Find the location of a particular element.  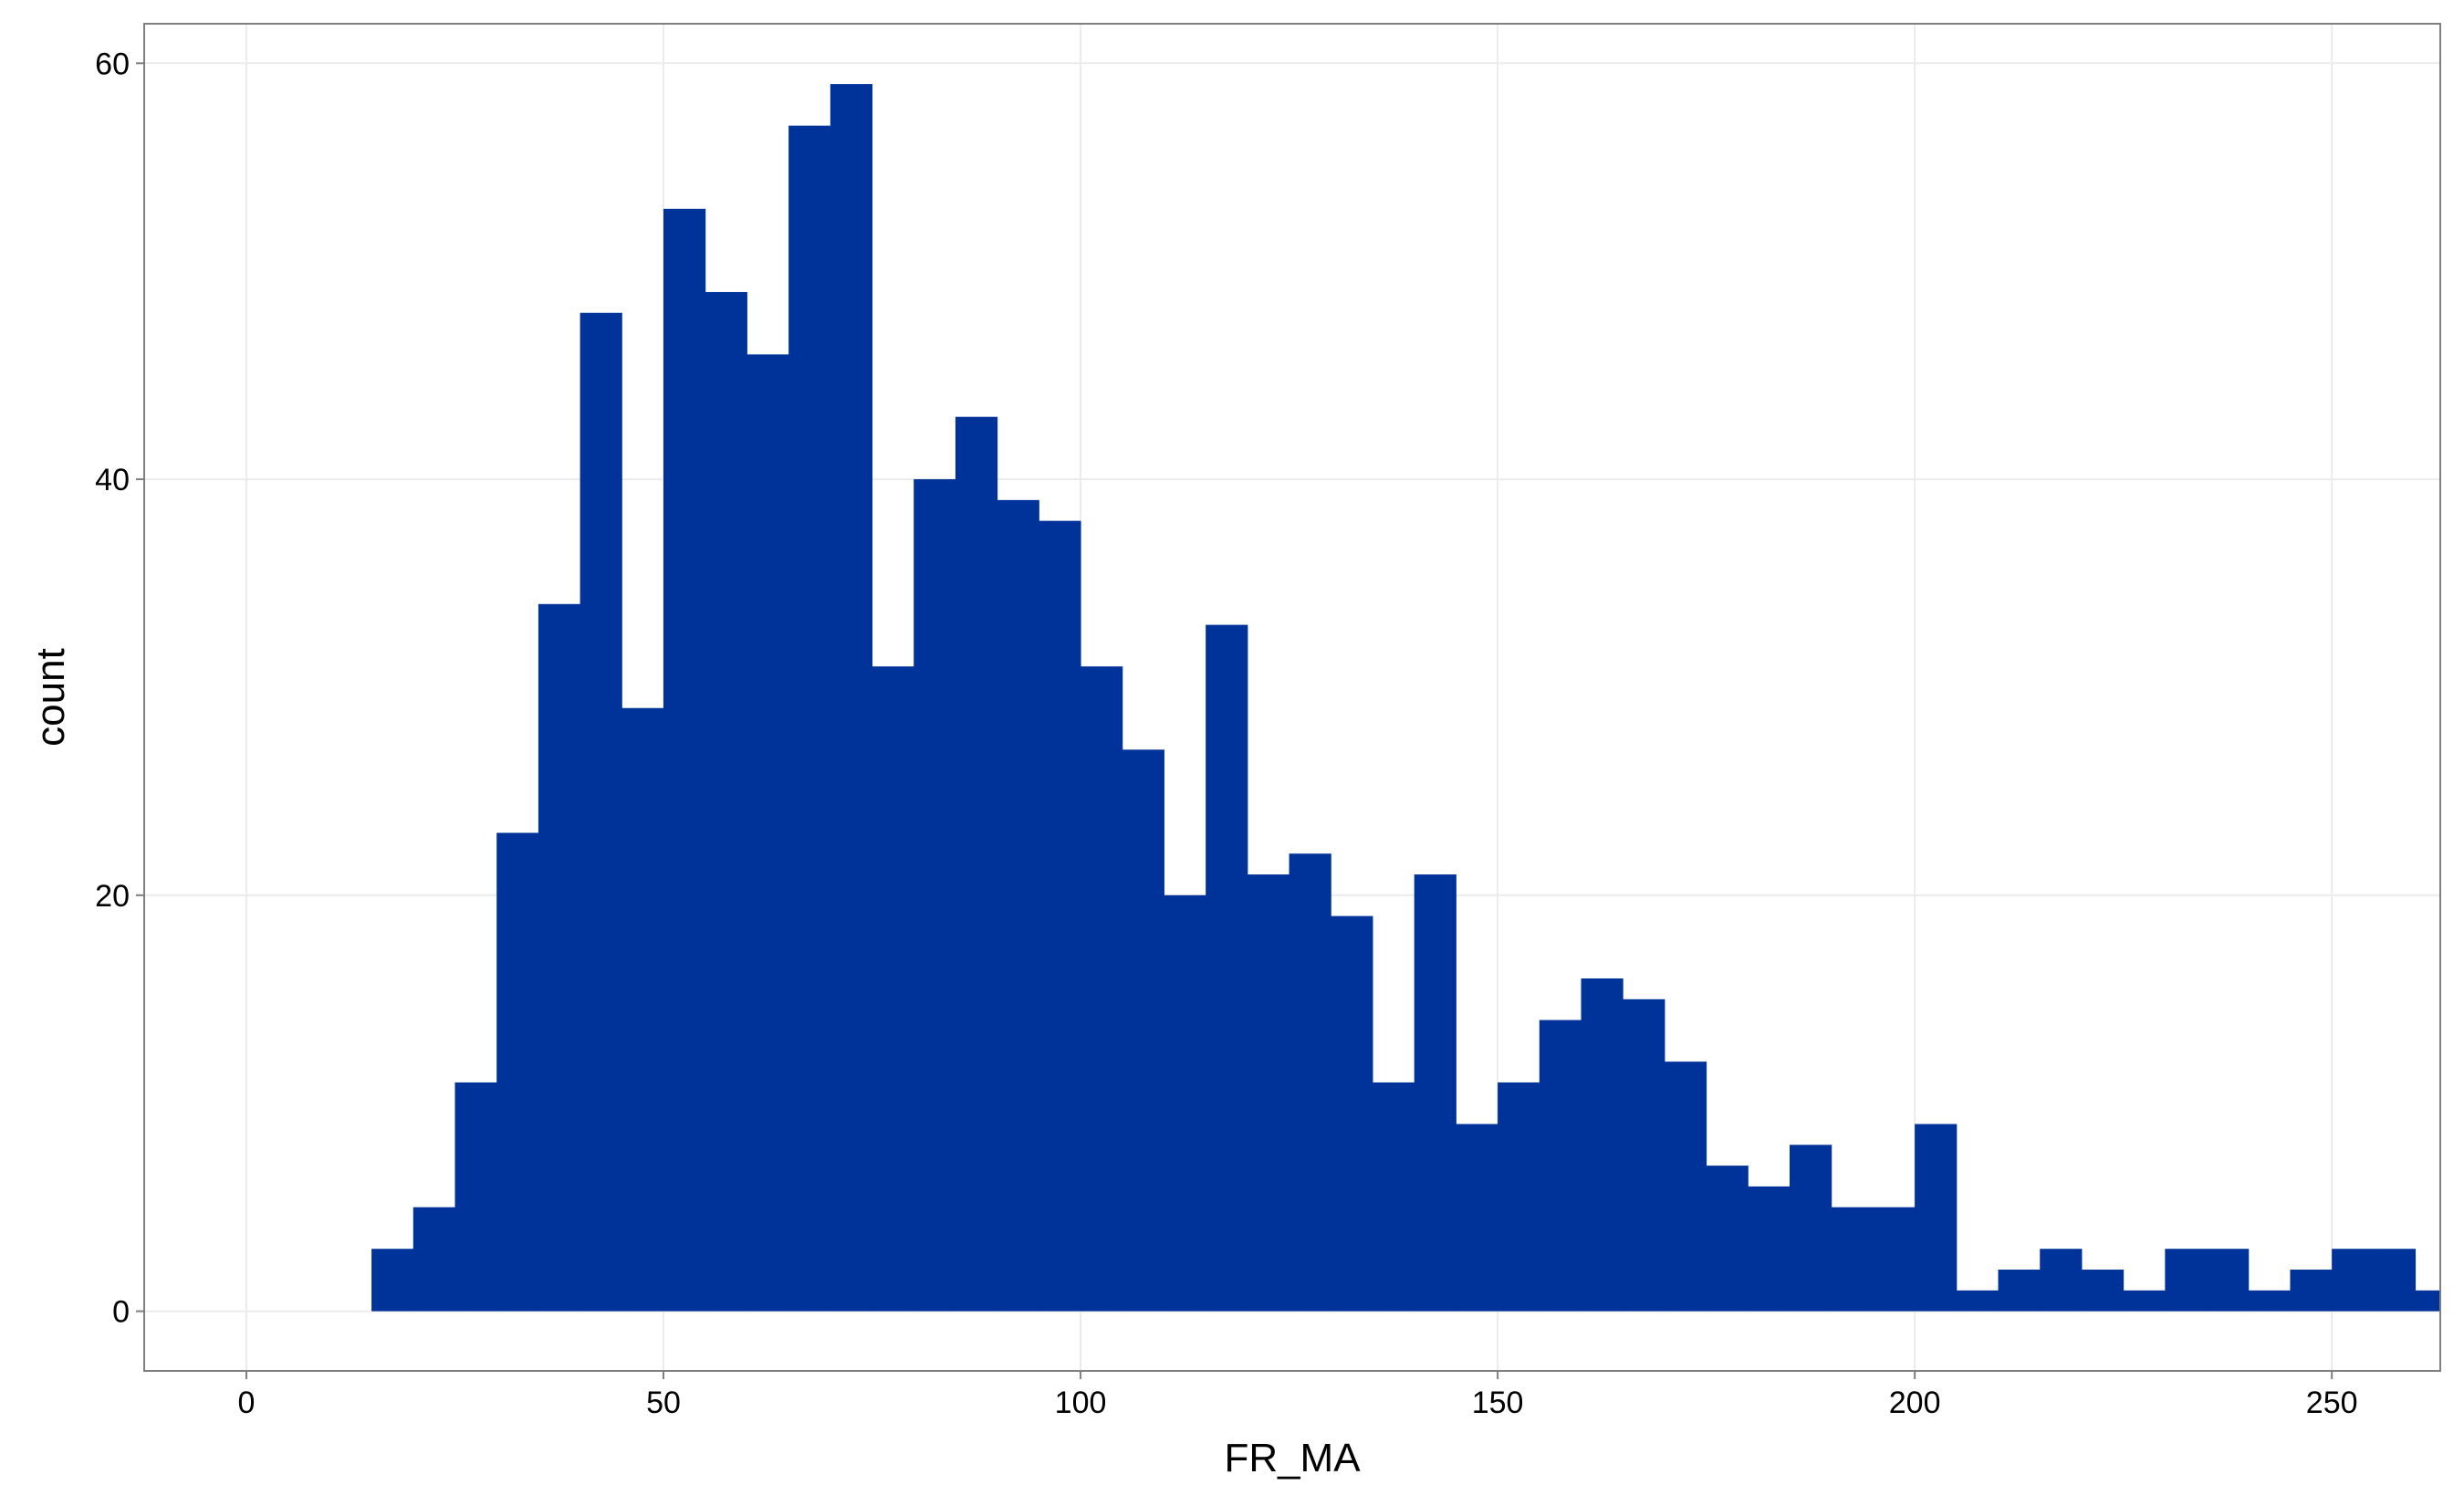

y-tick-label: 0 is located at coordinates (121, 1312).